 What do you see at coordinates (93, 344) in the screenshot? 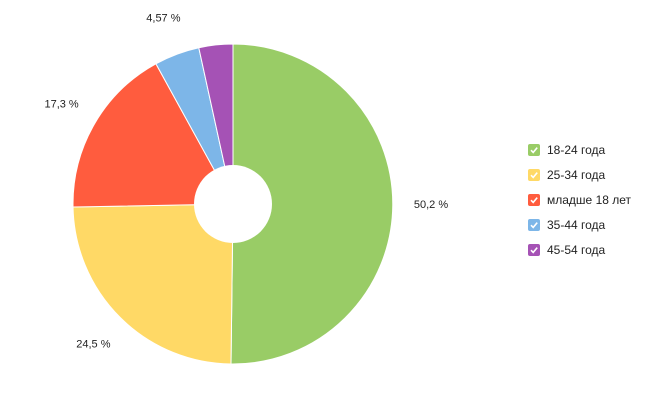
I see `slice-data-label: 24,5 %` at bounding box center [93, 344].